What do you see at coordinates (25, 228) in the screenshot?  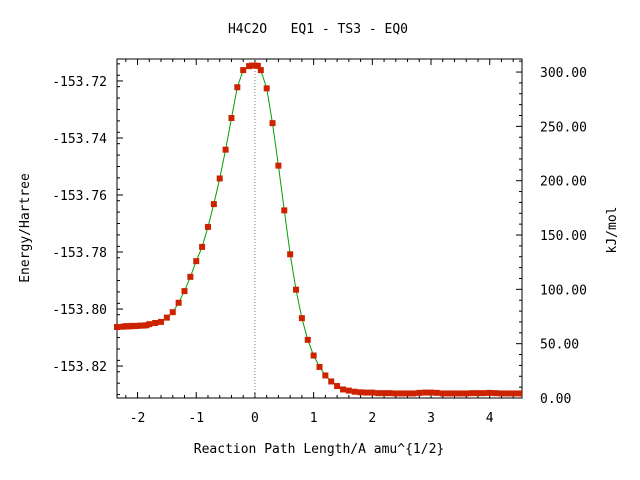 I see `y-axis-label-left: Energy/Hartree` at bounding box center [25, 228].